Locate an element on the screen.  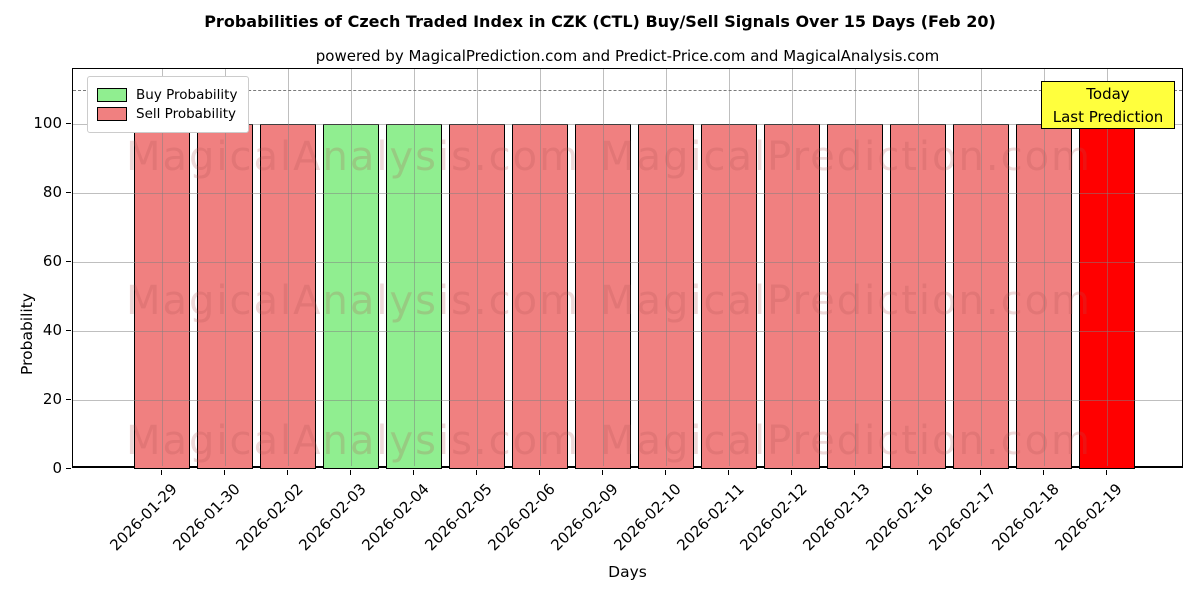
y-tick-label: 40 is located at coordinates (52, 330).